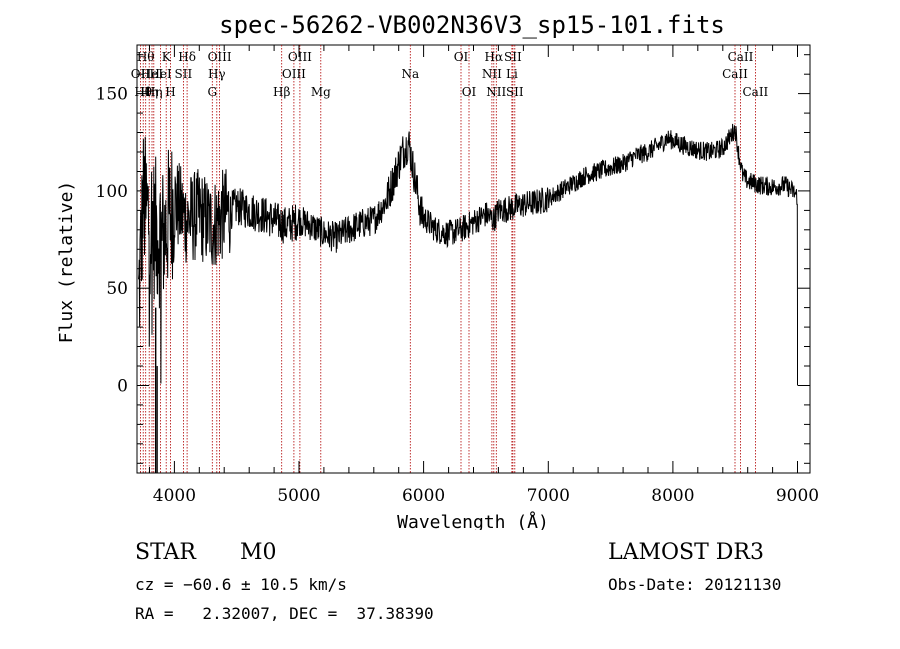 The width and height of the screenshot is (900, 649). I want to click on y-tick-label-0: 0, so click(122, 387).